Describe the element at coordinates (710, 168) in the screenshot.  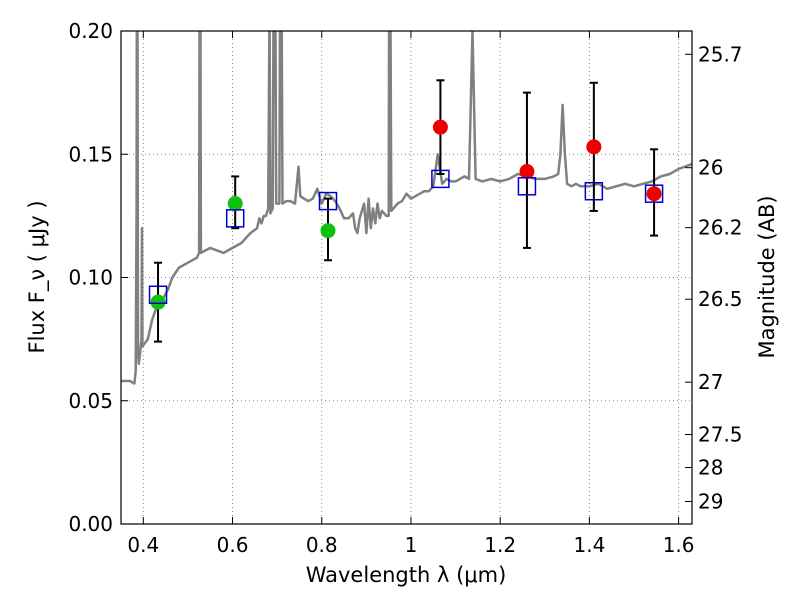
I see `mag-tick-label: 26` at that location.